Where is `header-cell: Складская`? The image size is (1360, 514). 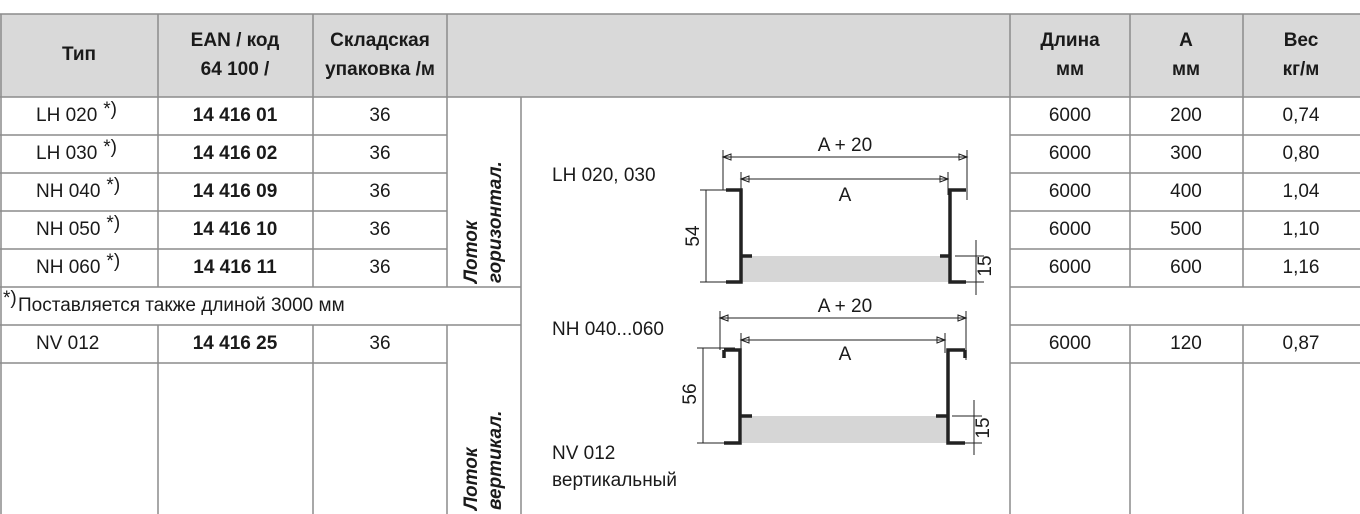 header-cell: Складская is located at coordinates (380, 40).